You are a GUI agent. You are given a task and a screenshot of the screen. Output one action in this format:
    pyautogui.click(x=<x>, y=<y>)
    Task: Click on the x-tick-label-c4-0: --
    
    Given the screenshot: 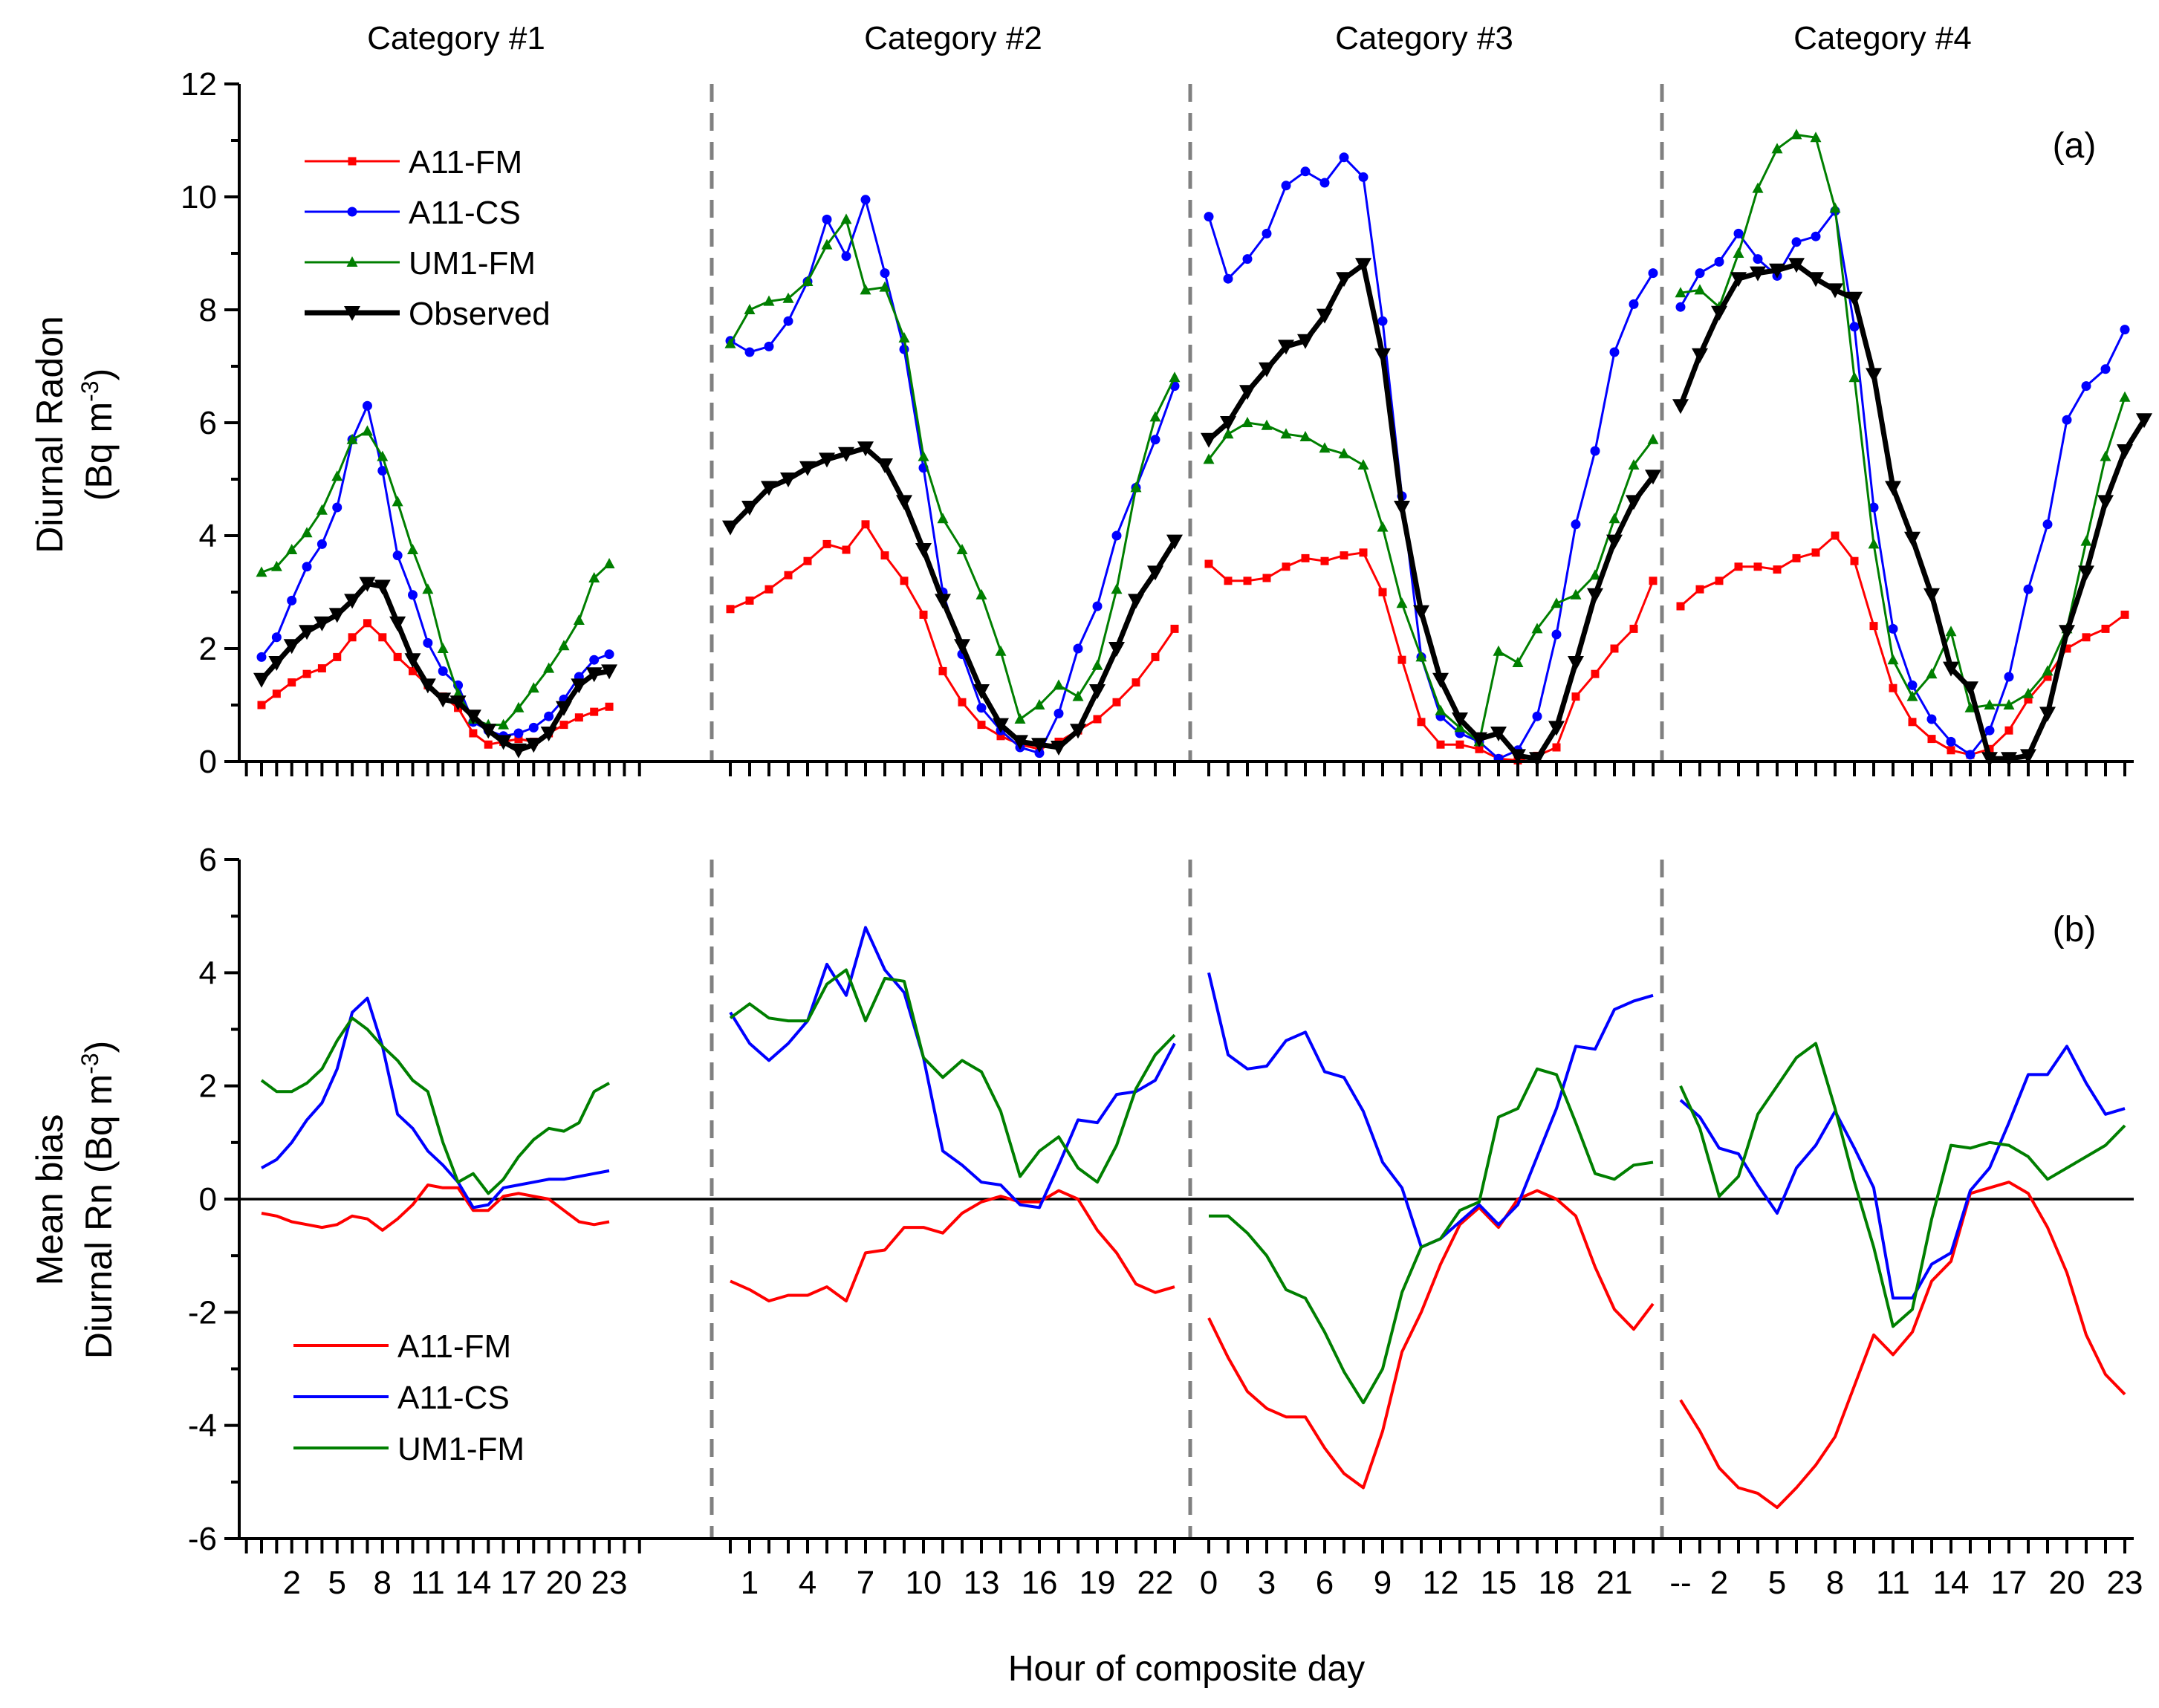 What is the action you would take?
    pyautogui.click(x=1680, y=1583)
    